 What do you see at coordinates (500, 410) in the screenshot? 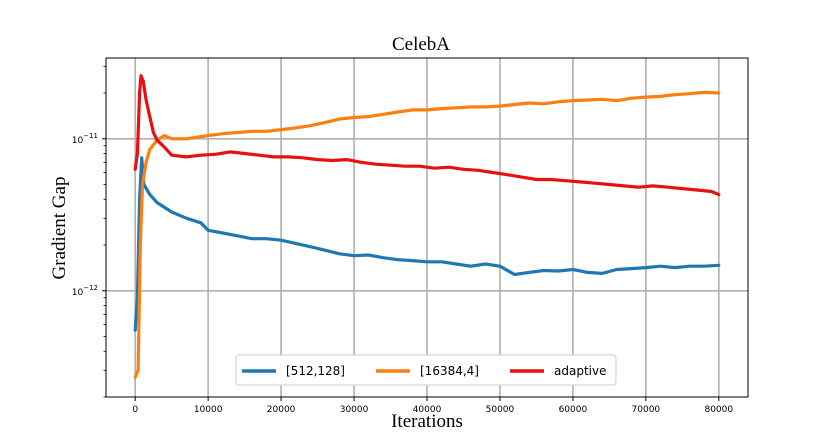
I see `x-tick-label: 50000` at bounding box center [500, 410].